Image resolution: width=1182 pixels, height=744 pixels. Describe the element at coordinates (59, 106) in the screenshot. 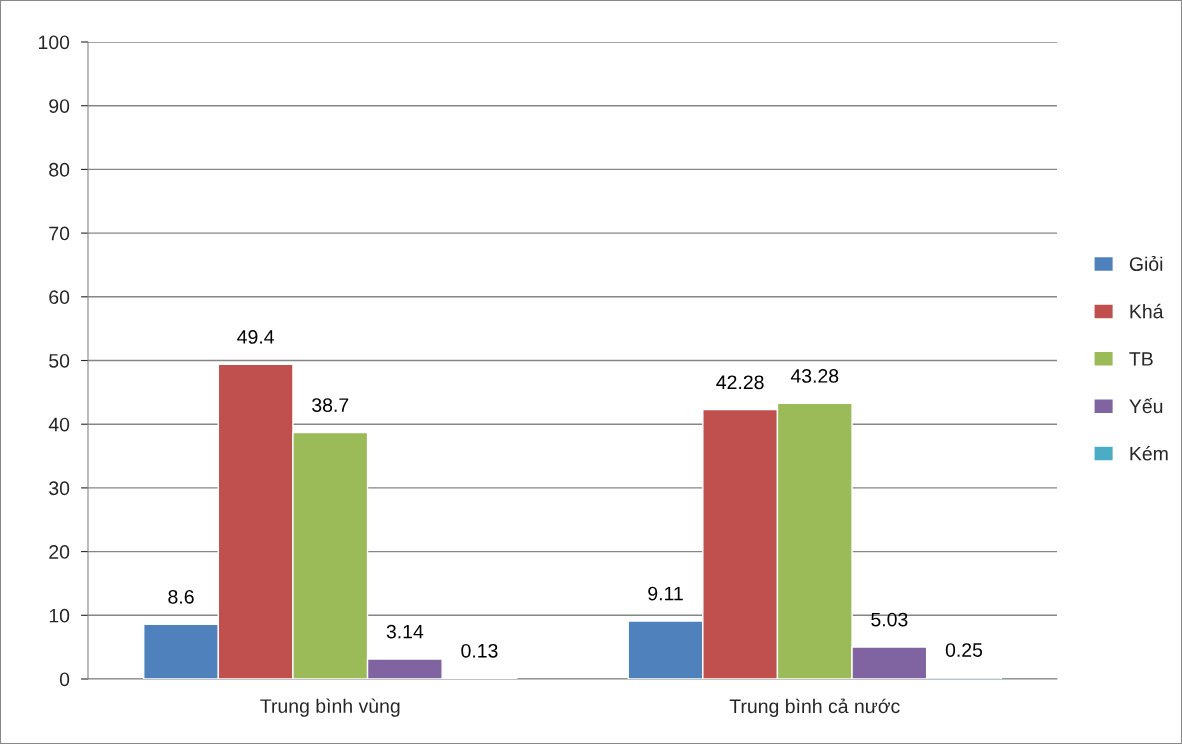

I see `y-tick-label: 90` at that location.